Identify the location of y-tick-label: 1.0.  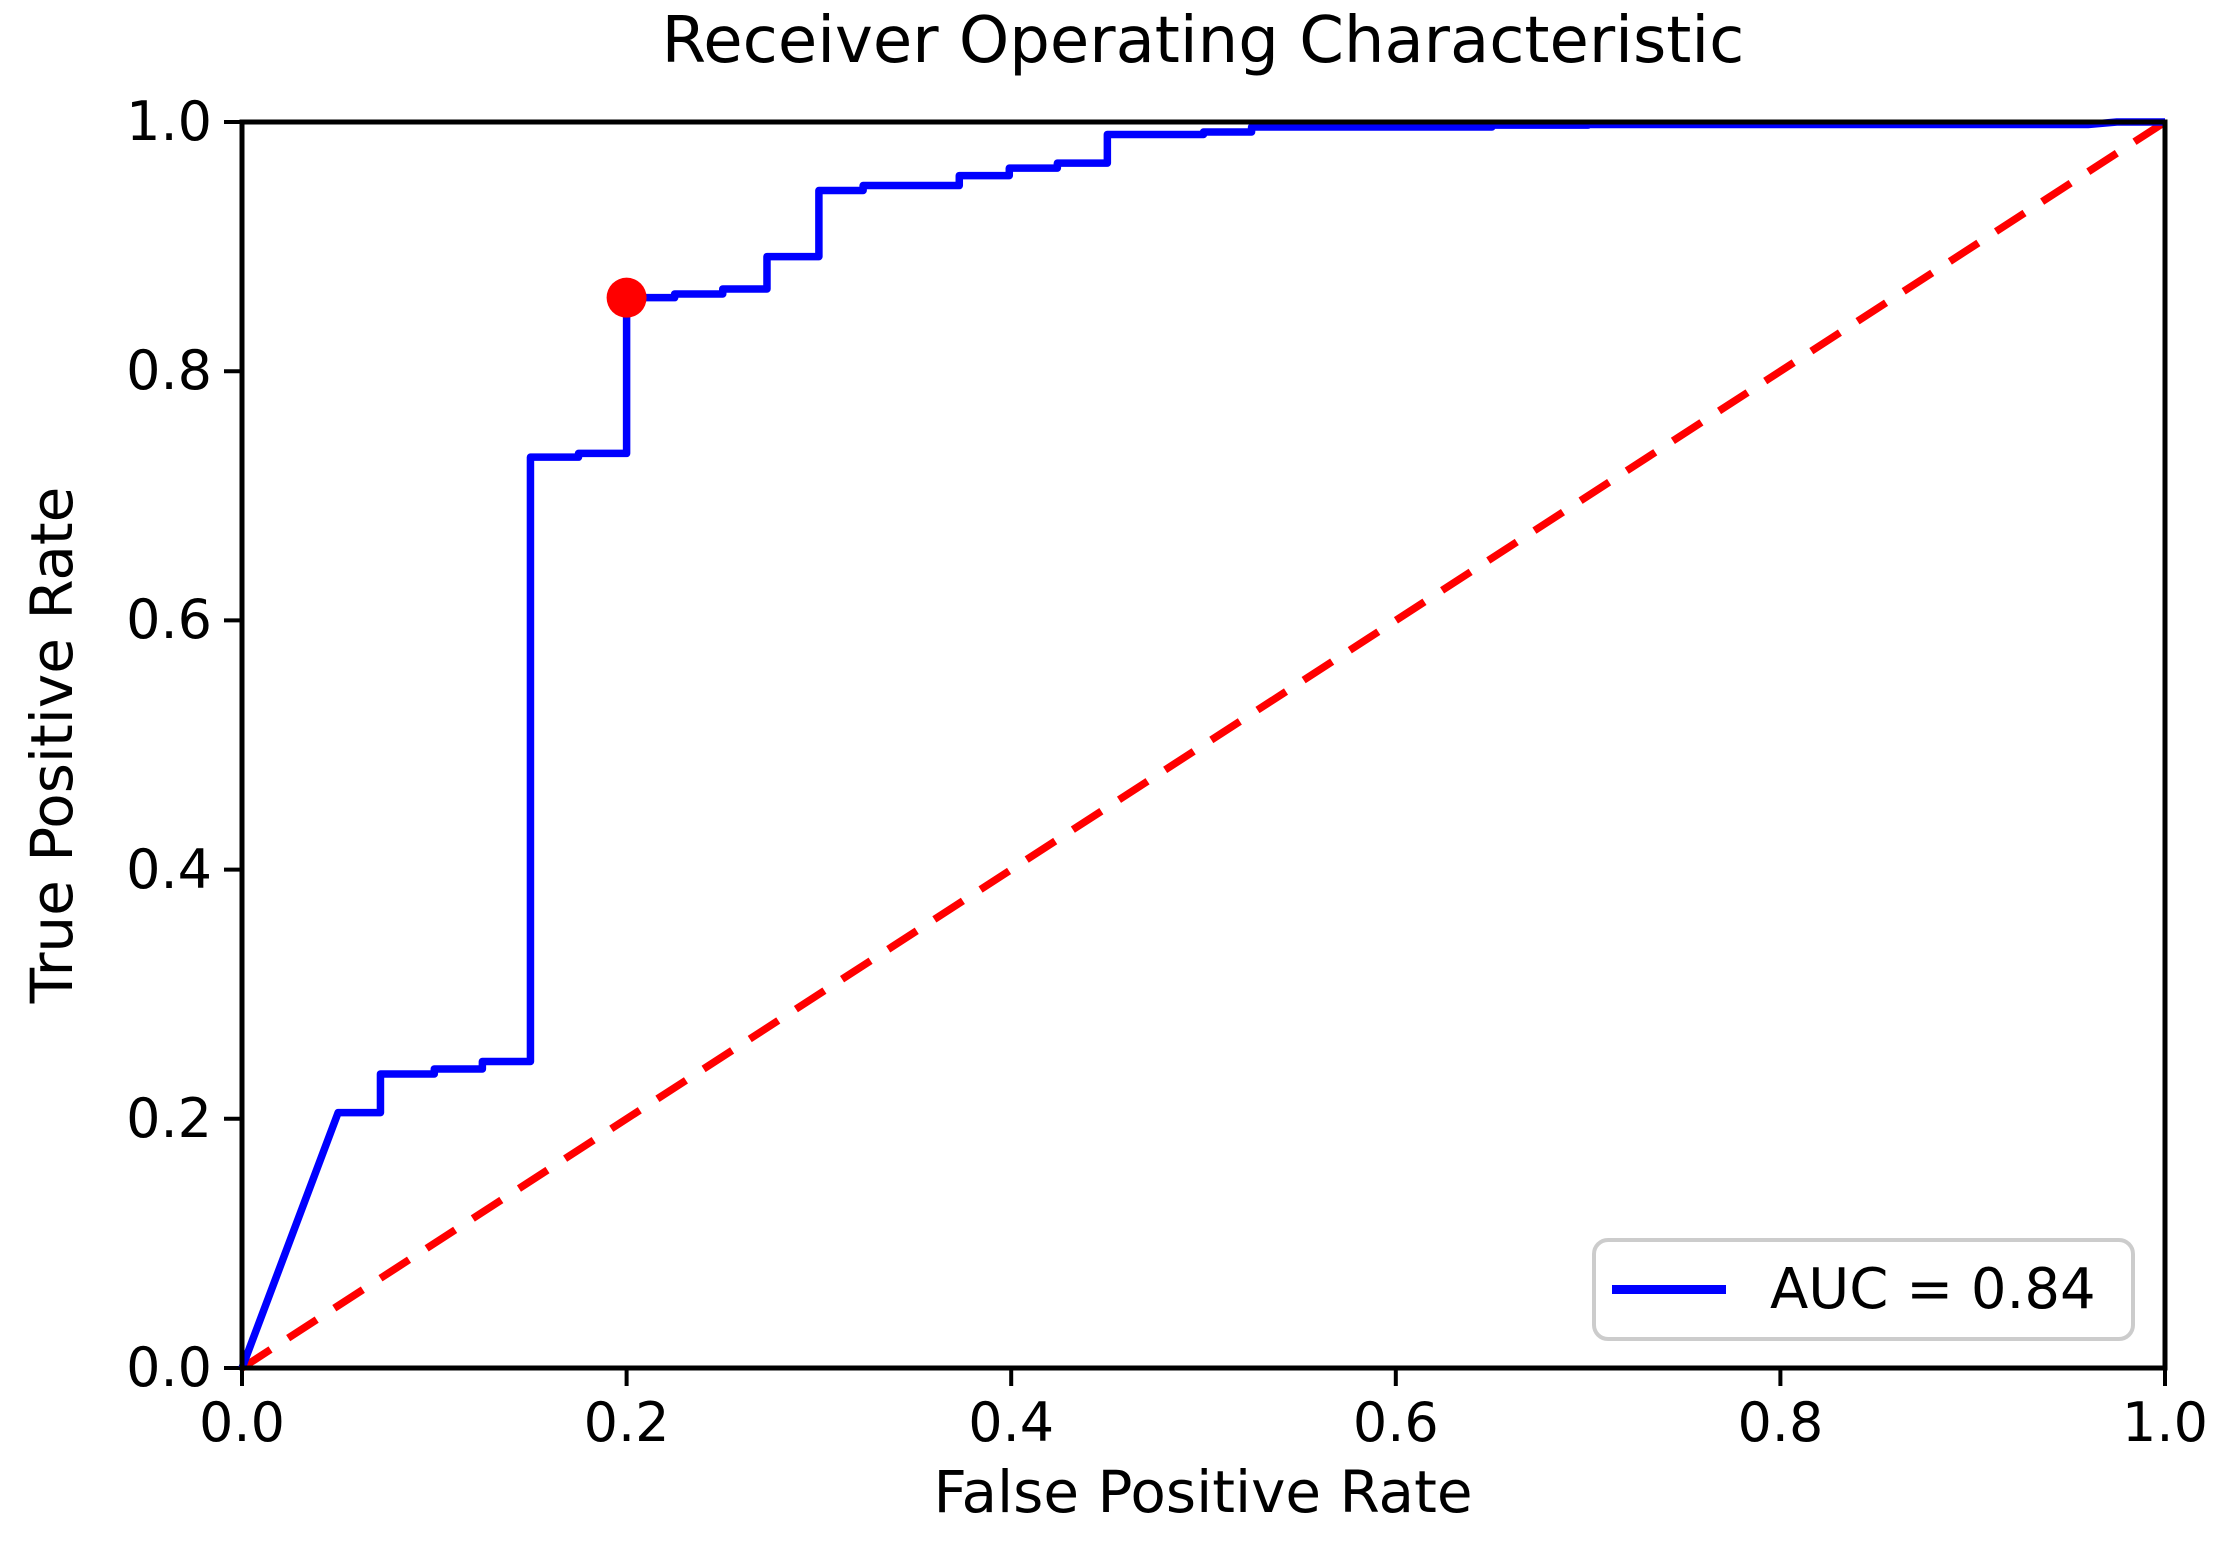
(169, 121).